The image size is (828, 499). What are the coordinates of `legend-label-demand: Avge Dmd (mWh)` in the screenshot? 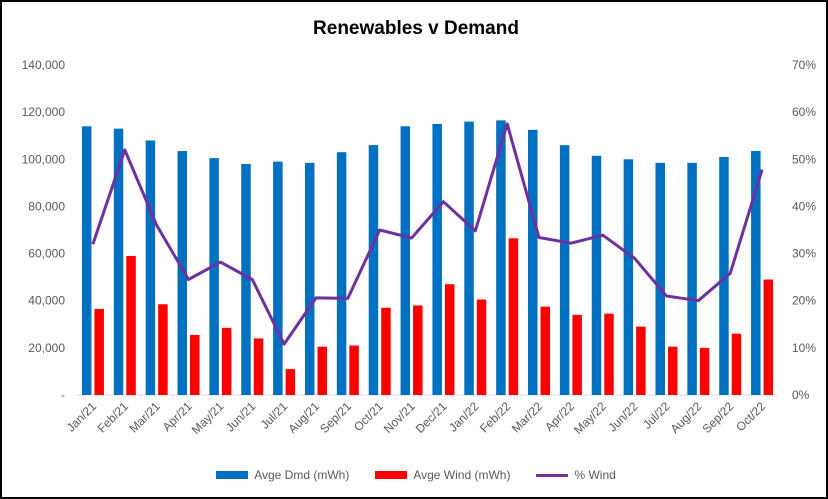 It's located at (302, 475).